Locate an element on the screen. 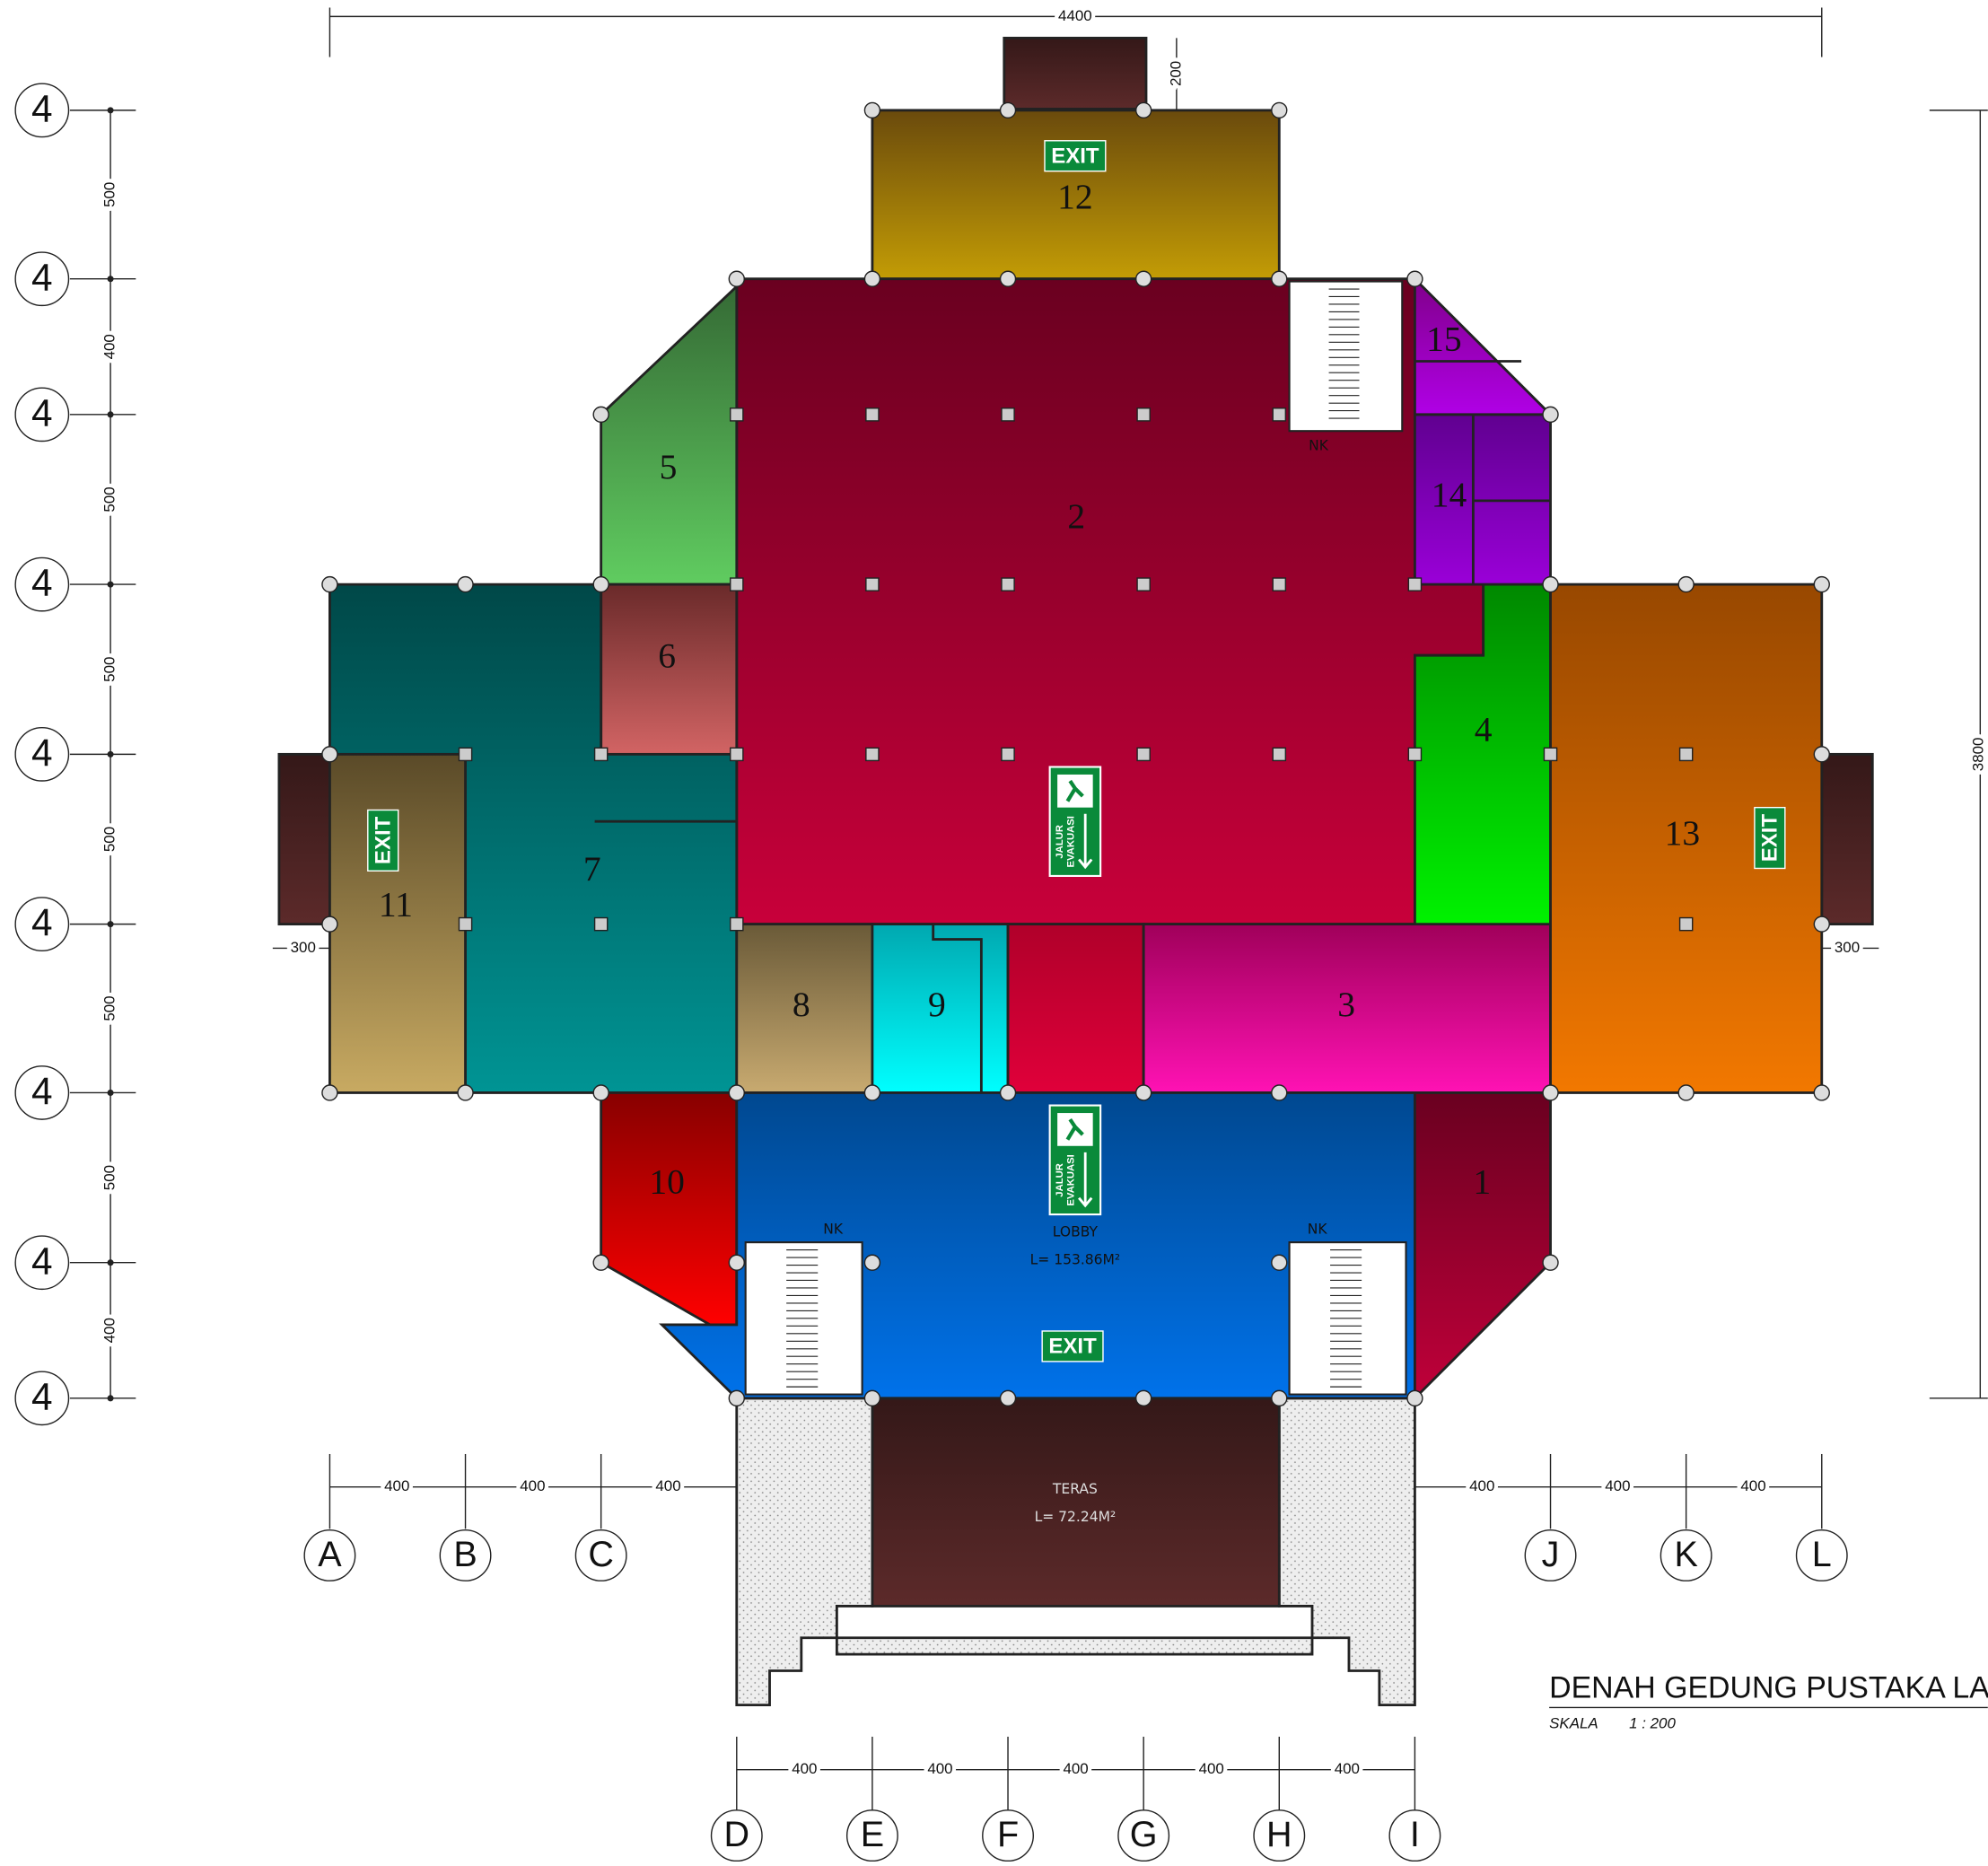 This screenshot has width=1988, height=1866. room-number: 1 is located at coordinates (1482, 1182).